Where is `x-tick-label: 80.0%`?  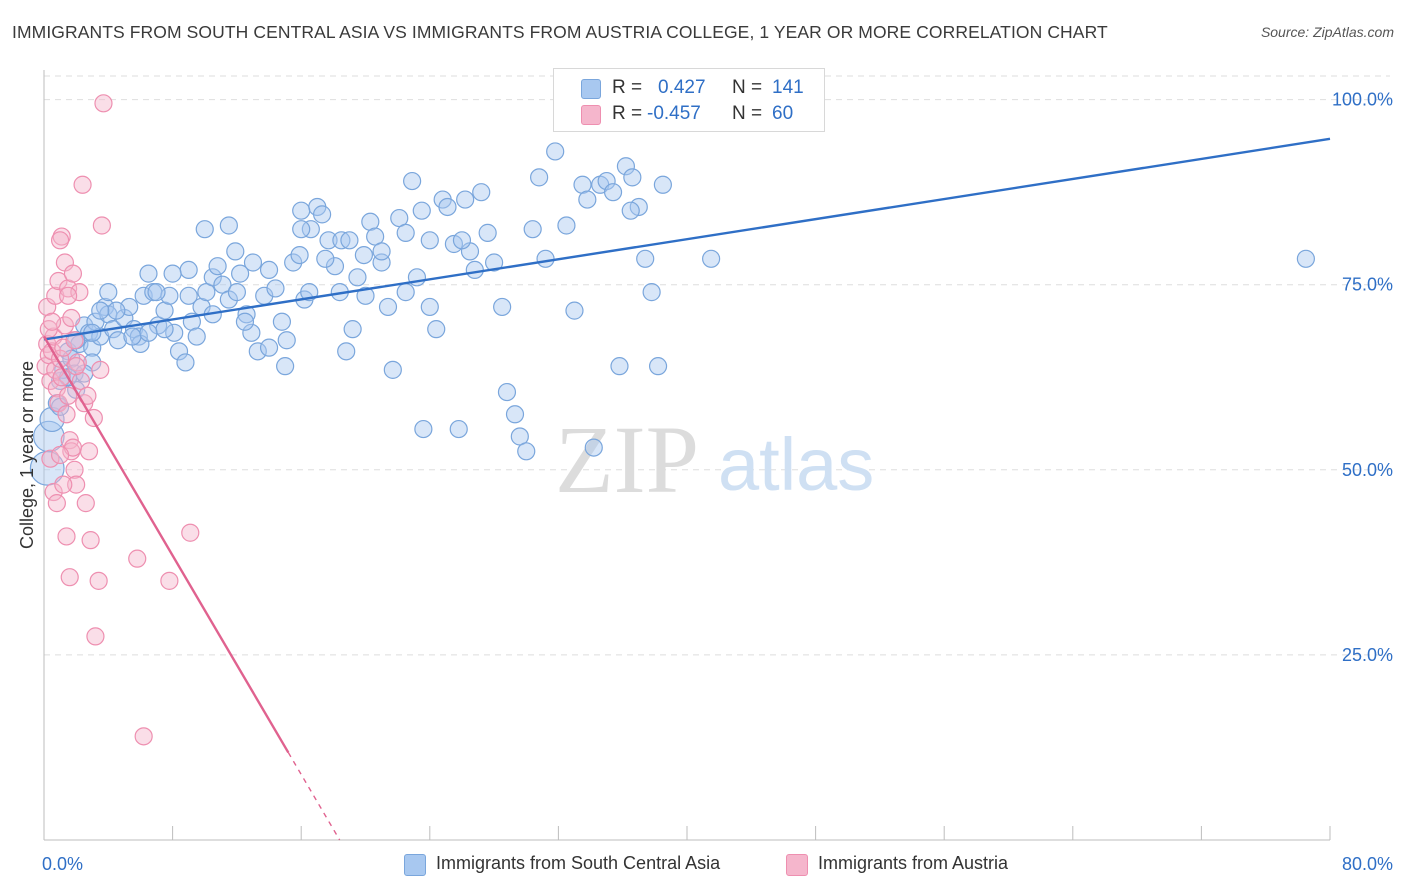
x-tick-label: 80.0% is located at coordinates (1367, 864).